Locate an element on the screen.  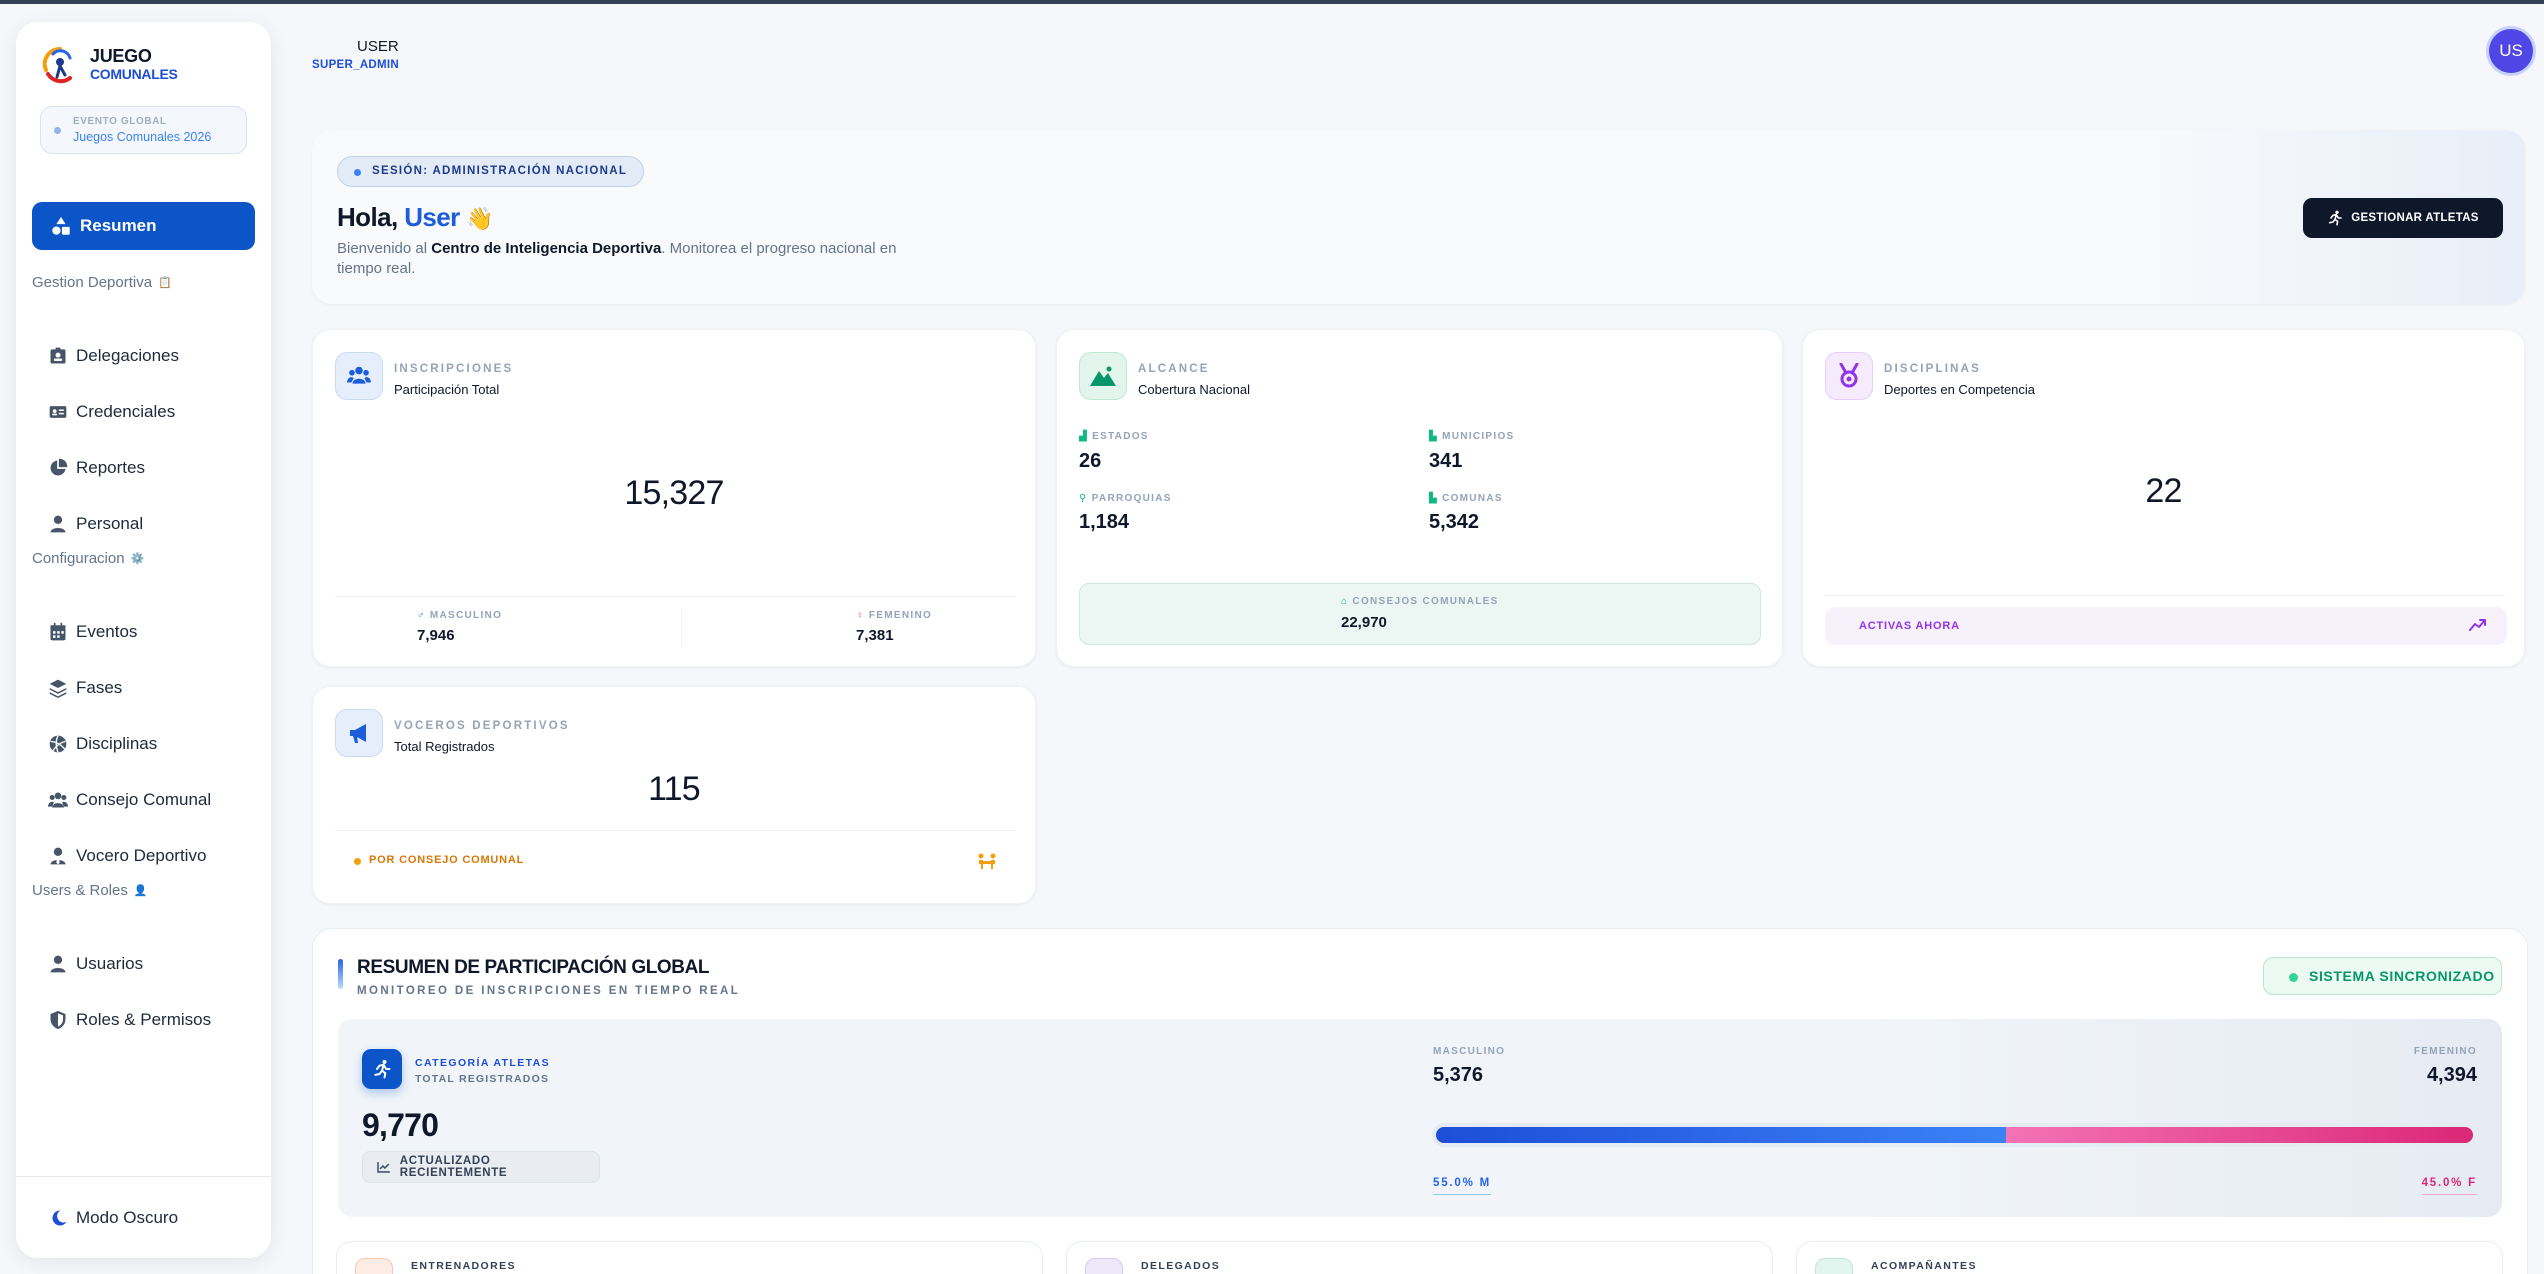
chart-icon: ▟ is located at coordinates (1086, 436).